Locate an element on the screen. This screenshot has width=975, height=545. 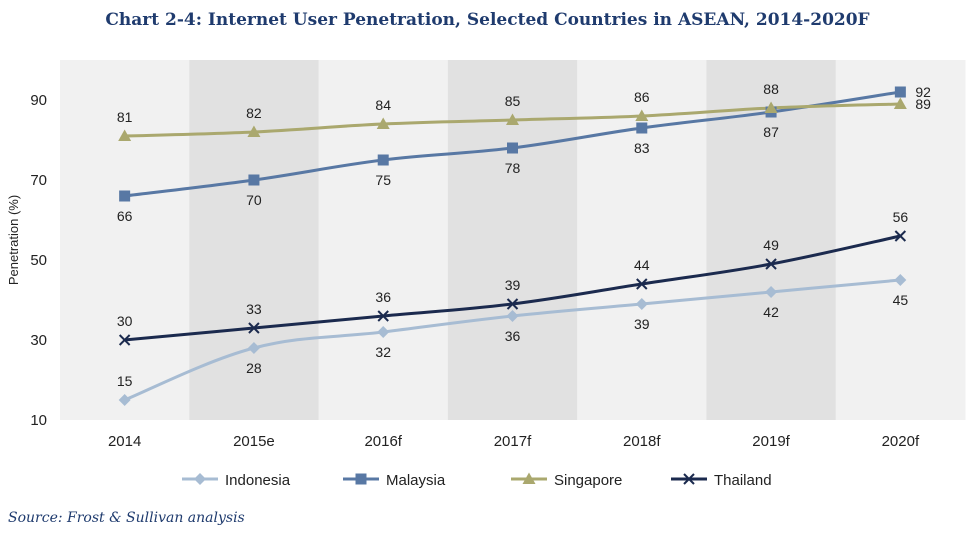
data-label-thailand: 56 is located at coordinates (901, 217).